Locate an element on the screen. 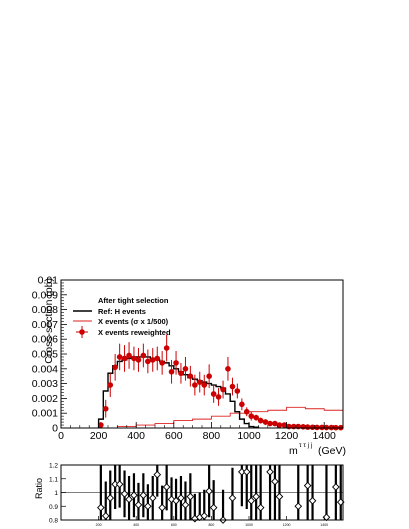  x-tick-label: 1400 is located at coordinates (325, 436).